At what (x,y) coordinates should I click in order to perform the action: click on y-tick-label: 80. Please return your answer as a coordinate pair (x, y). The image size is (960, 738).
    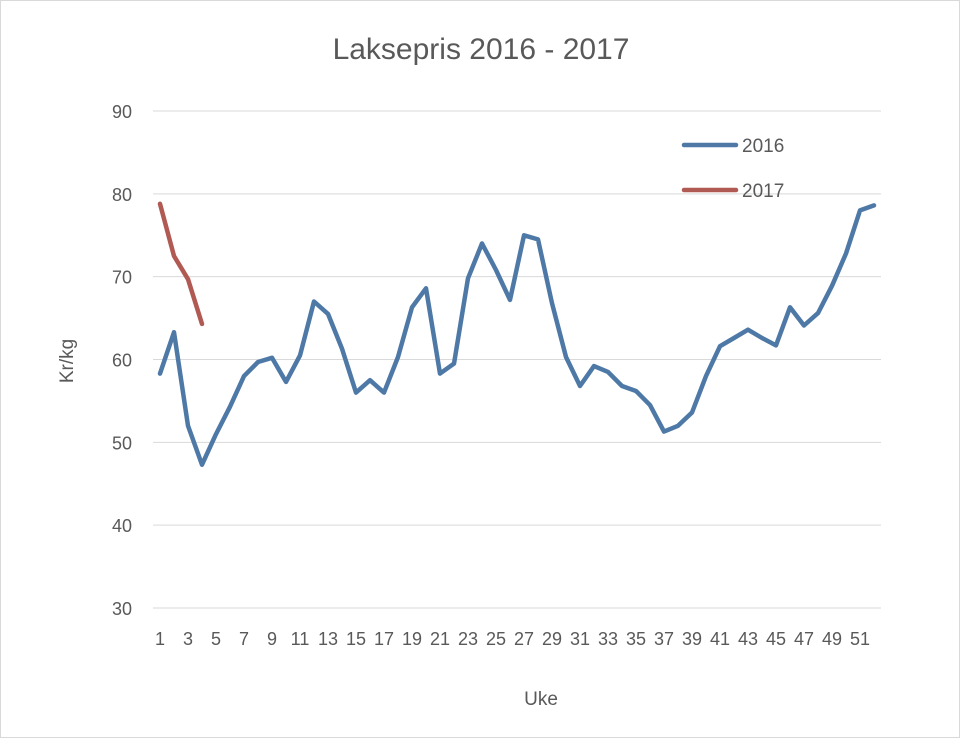
    Looking at the image, I should click on (122, 195).